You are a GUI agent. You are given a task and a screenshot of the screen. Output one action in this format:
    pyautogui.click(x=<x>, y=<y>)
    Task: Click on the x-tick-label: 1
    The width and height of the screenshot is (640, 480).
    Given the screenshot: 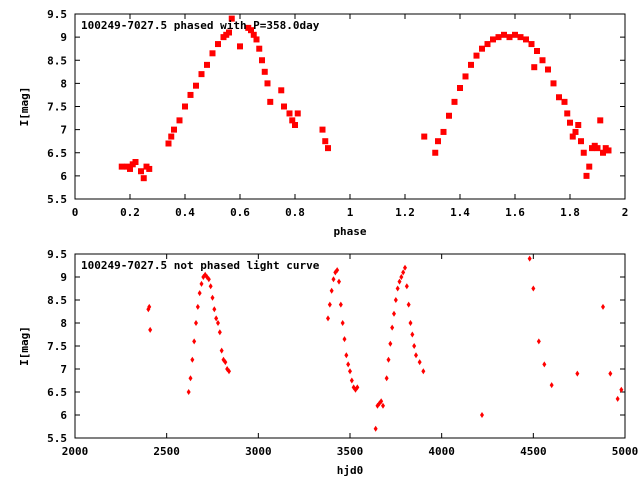 What is the action you would take?
    pyautogui.click(x=350, y=212)
    